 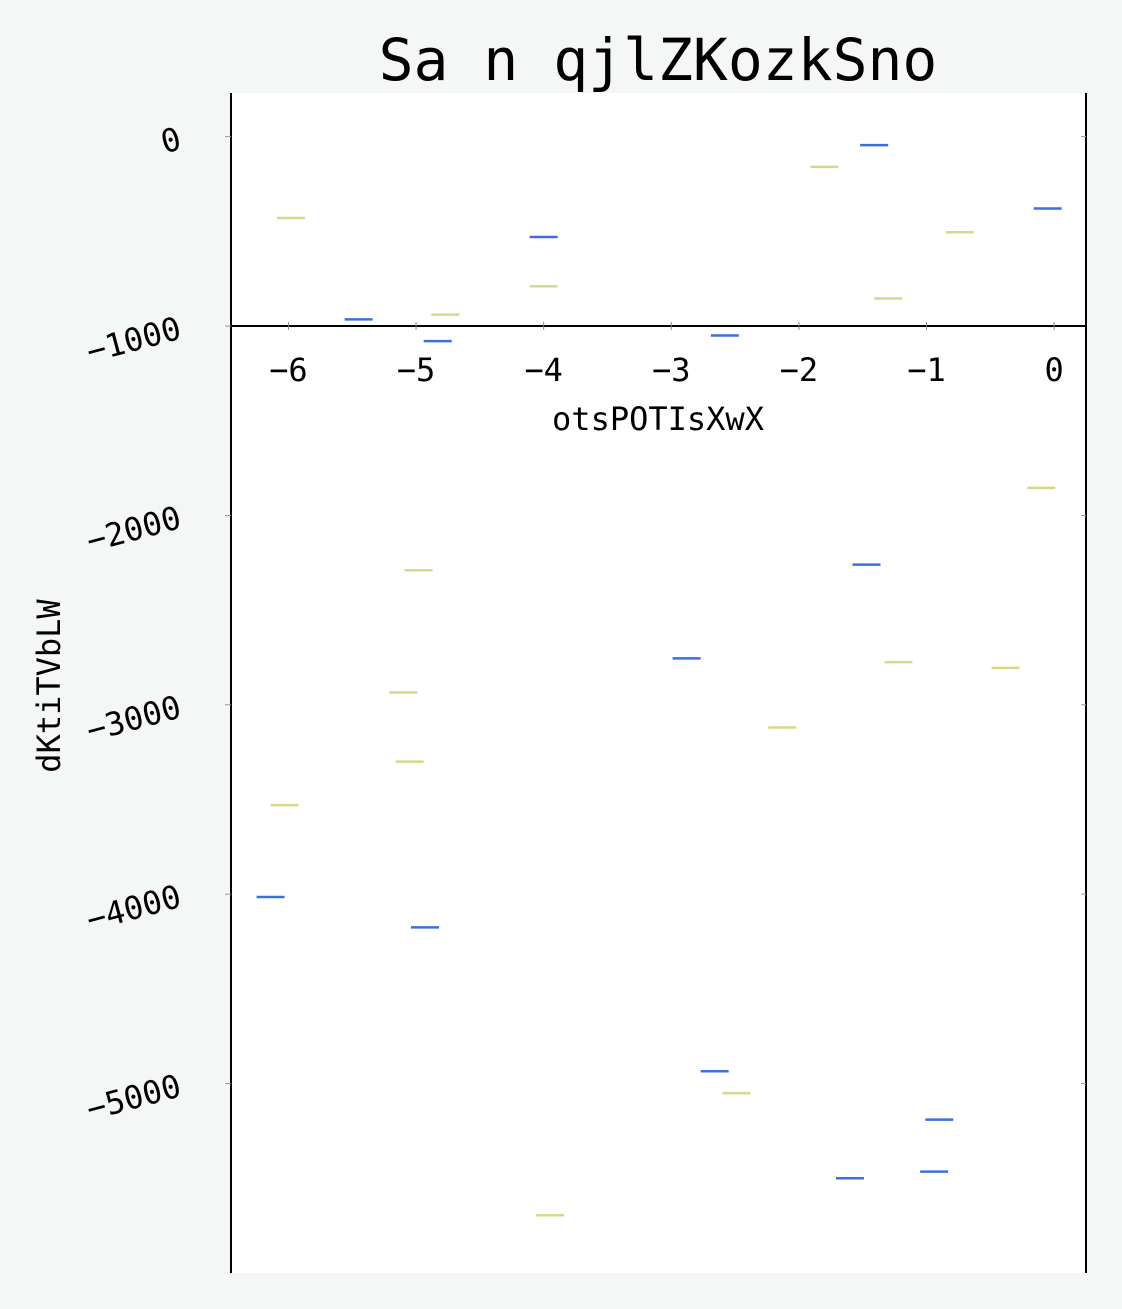 I want to click on x-tick-label: 0, so click(x=1053, y=370).